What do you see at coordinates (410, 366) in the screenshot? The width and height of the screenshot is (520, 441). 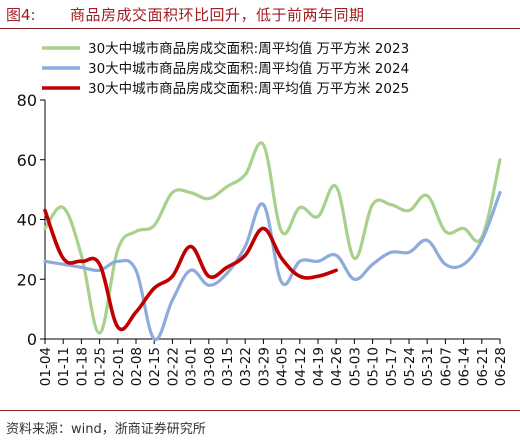 I see `x-tick-label: 05-24` at bounding box center [410, 366].